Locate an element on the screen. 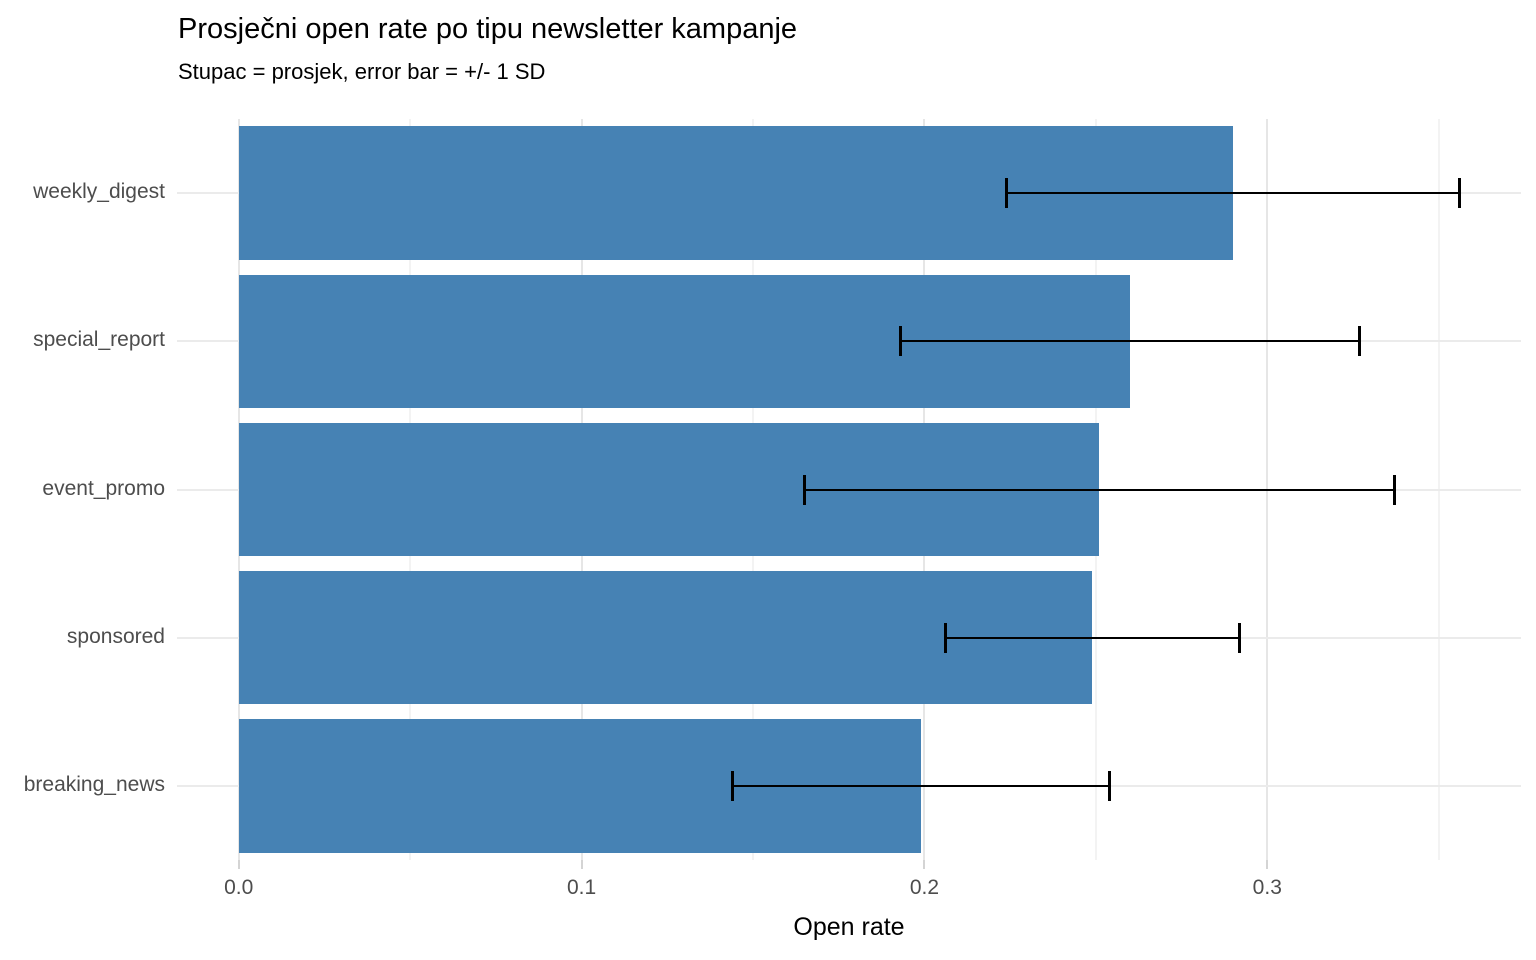 This screenshot has width=1536, height=960. y-axis-label: event_promo is located at coordinates (103, 488).